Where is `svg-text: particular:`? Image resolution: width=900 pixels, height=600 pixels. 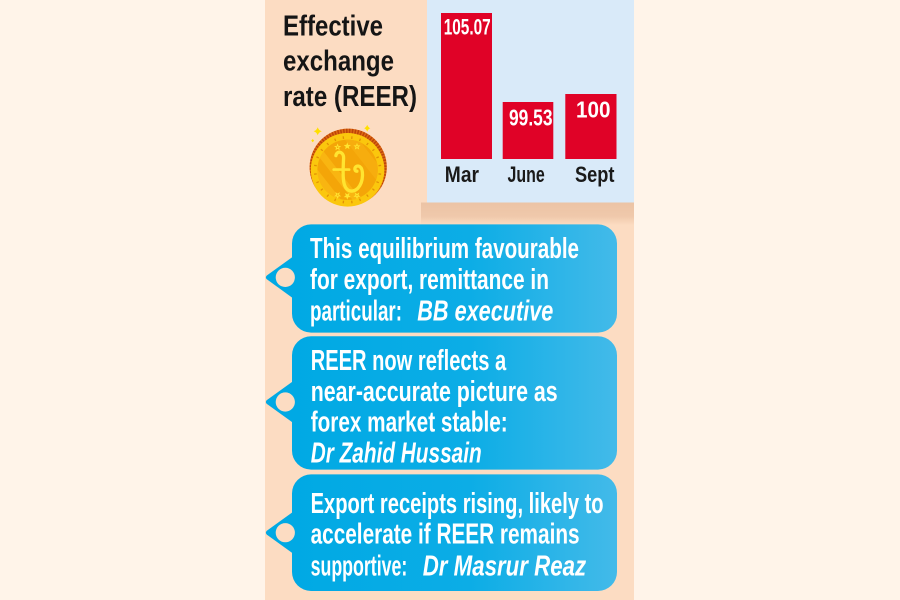
svg-text: particular: is located at coordinates (356, 311).